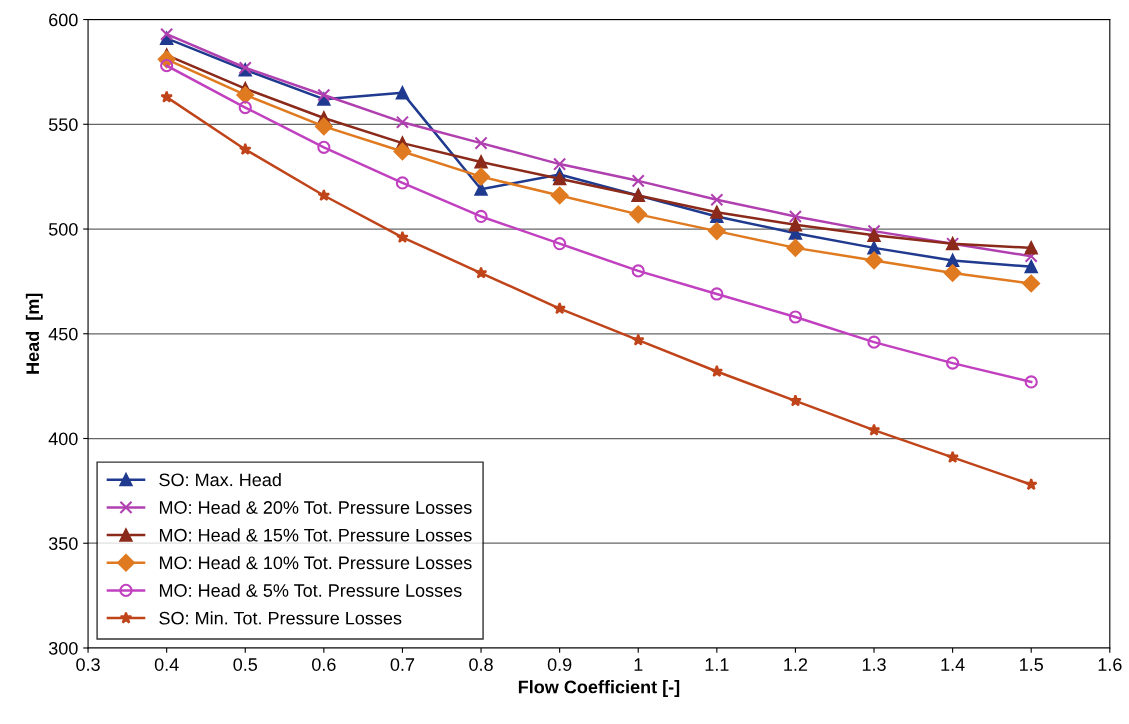  Describe the element at coordinates (717, 664) in the screenshot. I see `x-tick-label: 1.1` at that location.